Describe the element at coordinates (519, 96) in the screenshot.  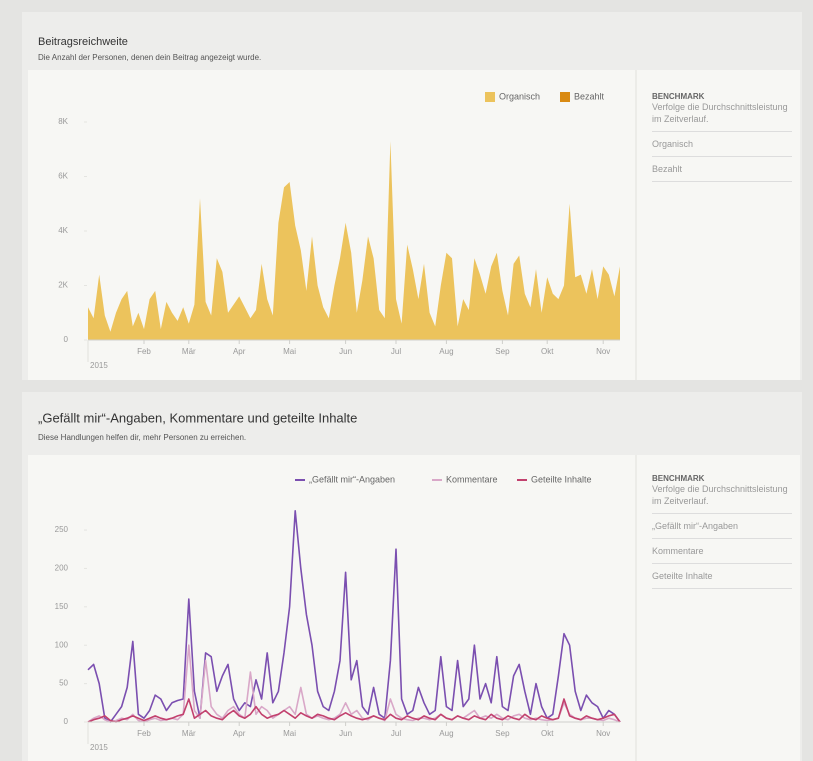
I see `legend-label: Organisch` at that location.